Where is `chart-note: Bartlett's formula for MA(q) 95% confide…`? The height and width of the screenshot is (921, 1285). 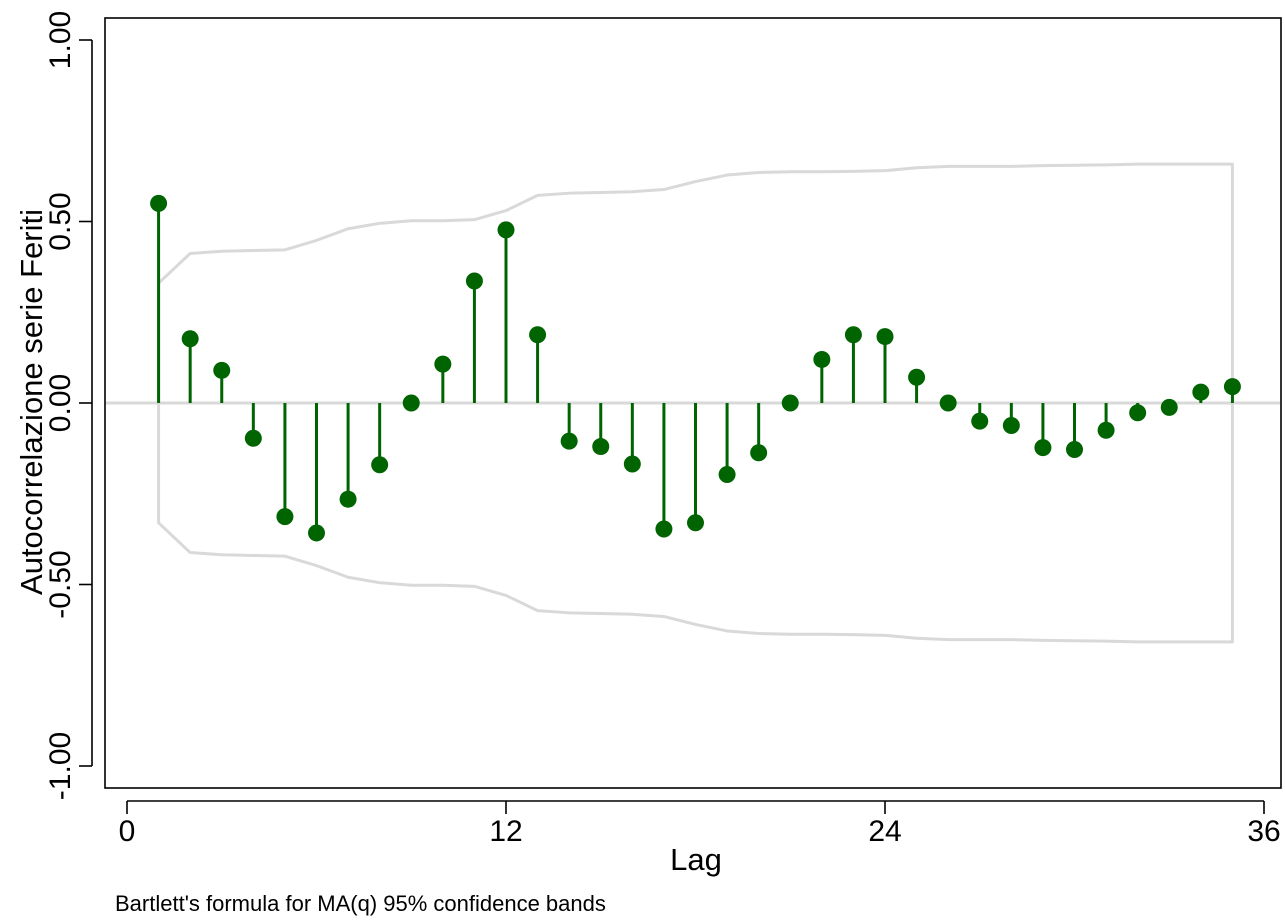
chart-note: Bartlett's formula for MA(q) 95% confide… is located at coordinates (360, 903).